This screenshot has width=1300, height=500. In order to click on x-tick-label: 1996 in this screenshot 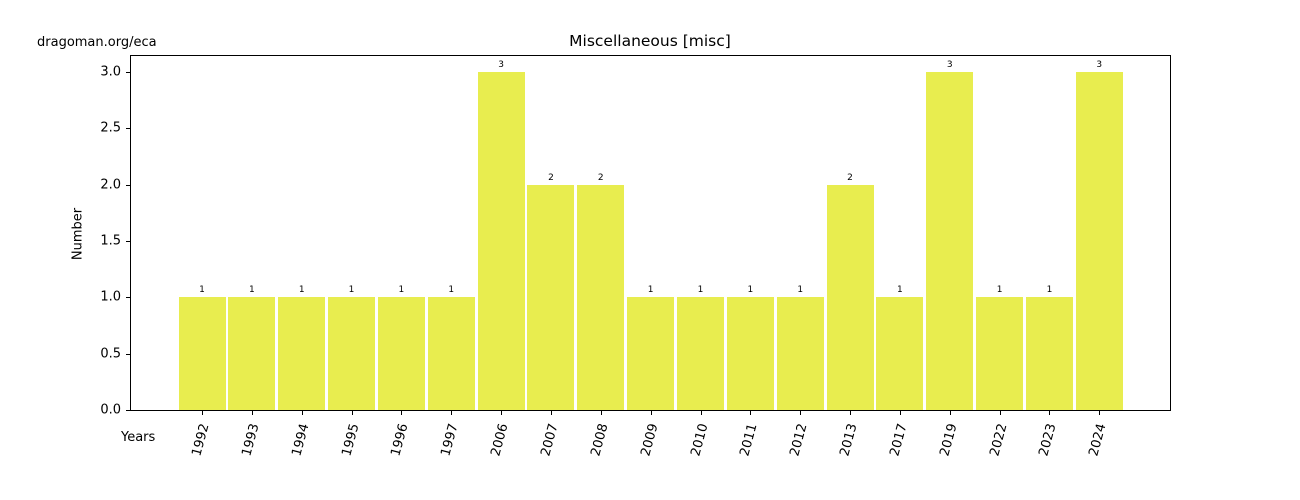, I will do `click(400, 440)`.